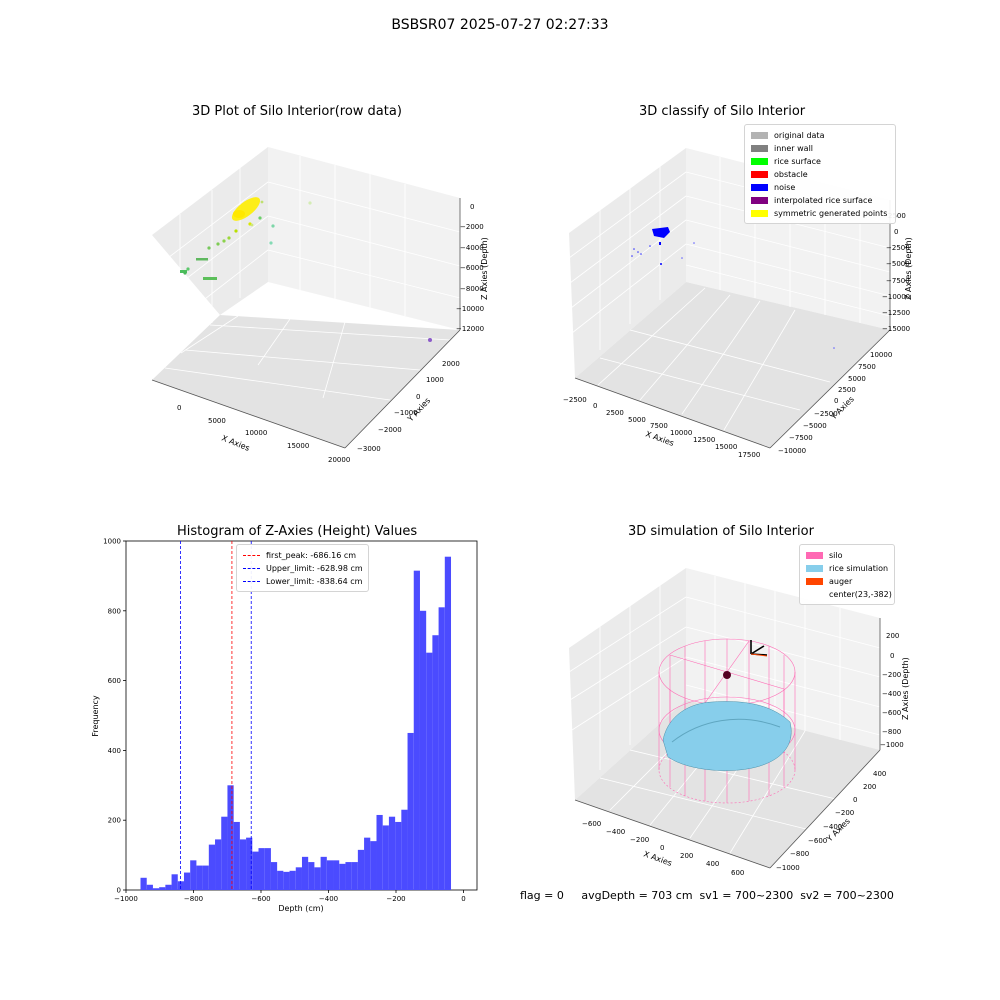  Describe the element at coordinates (891, 713) in the screenshot. I see `p4-z-tick: −600` at that location.